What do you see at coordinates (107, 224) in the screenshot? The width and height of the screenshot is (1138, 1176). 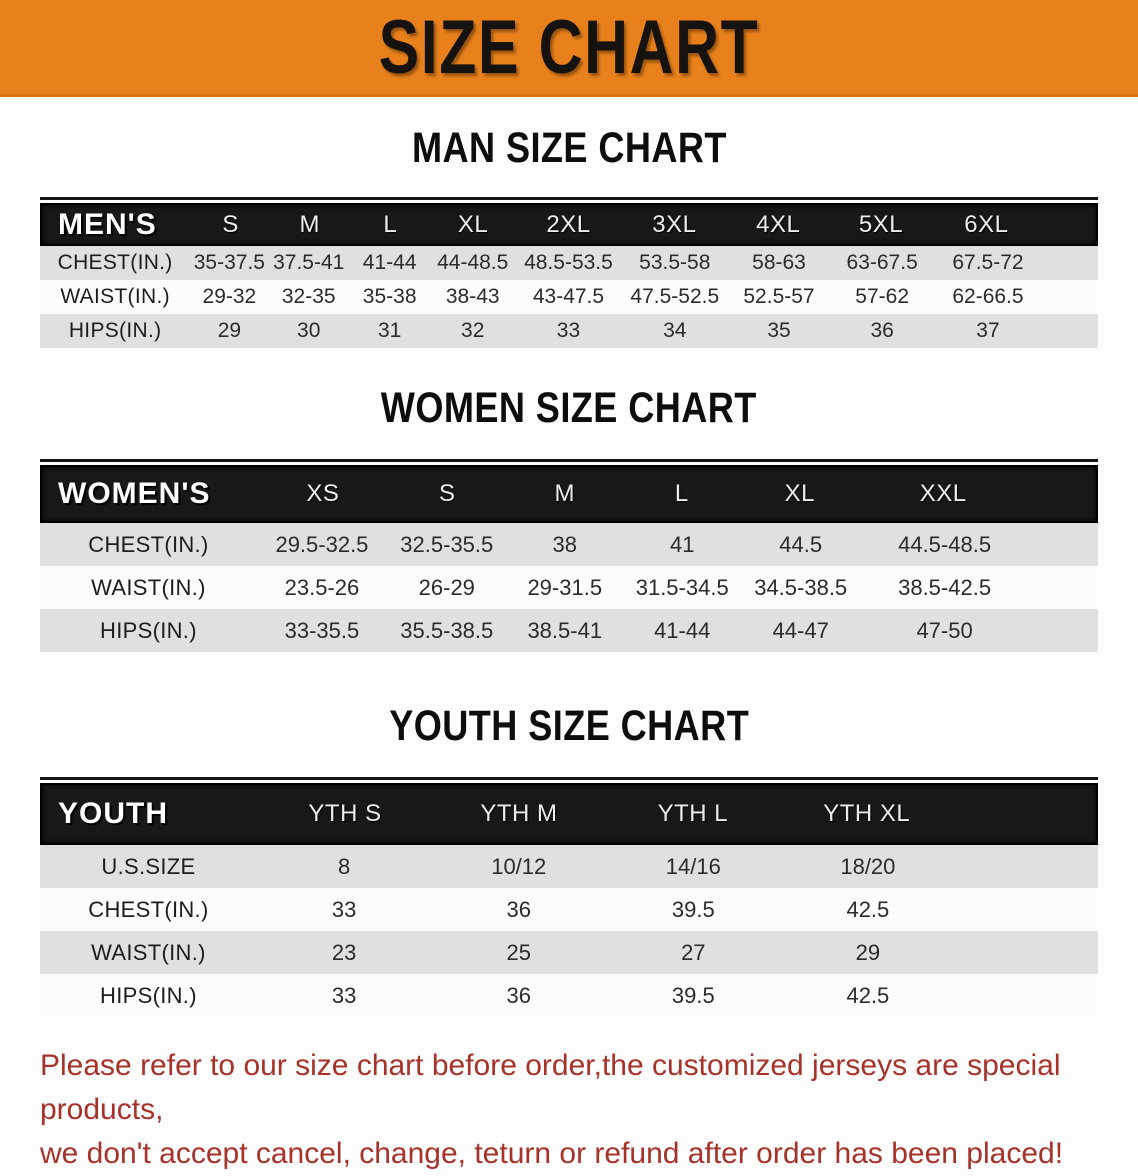 I see `men-group-label: MEN'S` at bounding box center [107, 224].